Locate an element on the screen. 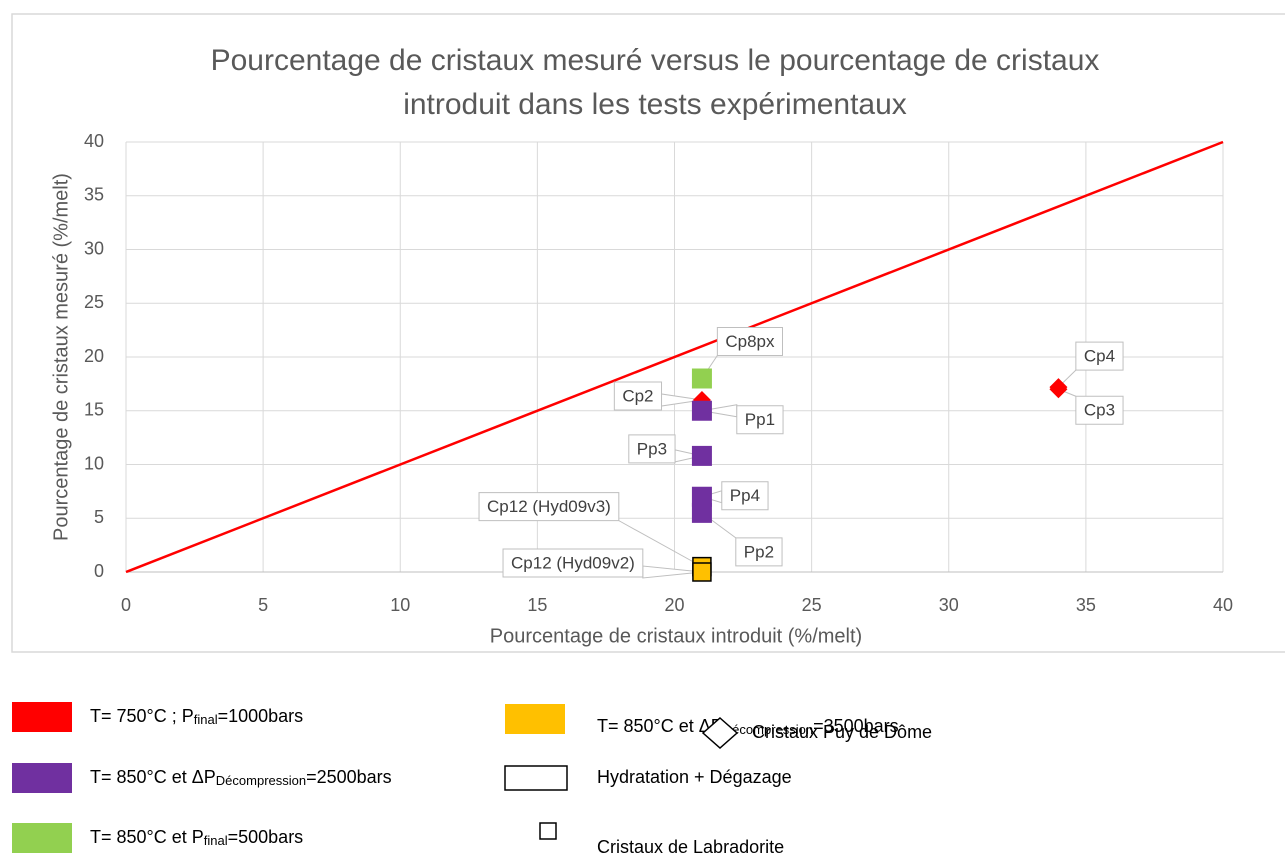 The width and height of the screenshot is (1285, 864). x-tick-label: 0 is located at coordinates (126, 605).